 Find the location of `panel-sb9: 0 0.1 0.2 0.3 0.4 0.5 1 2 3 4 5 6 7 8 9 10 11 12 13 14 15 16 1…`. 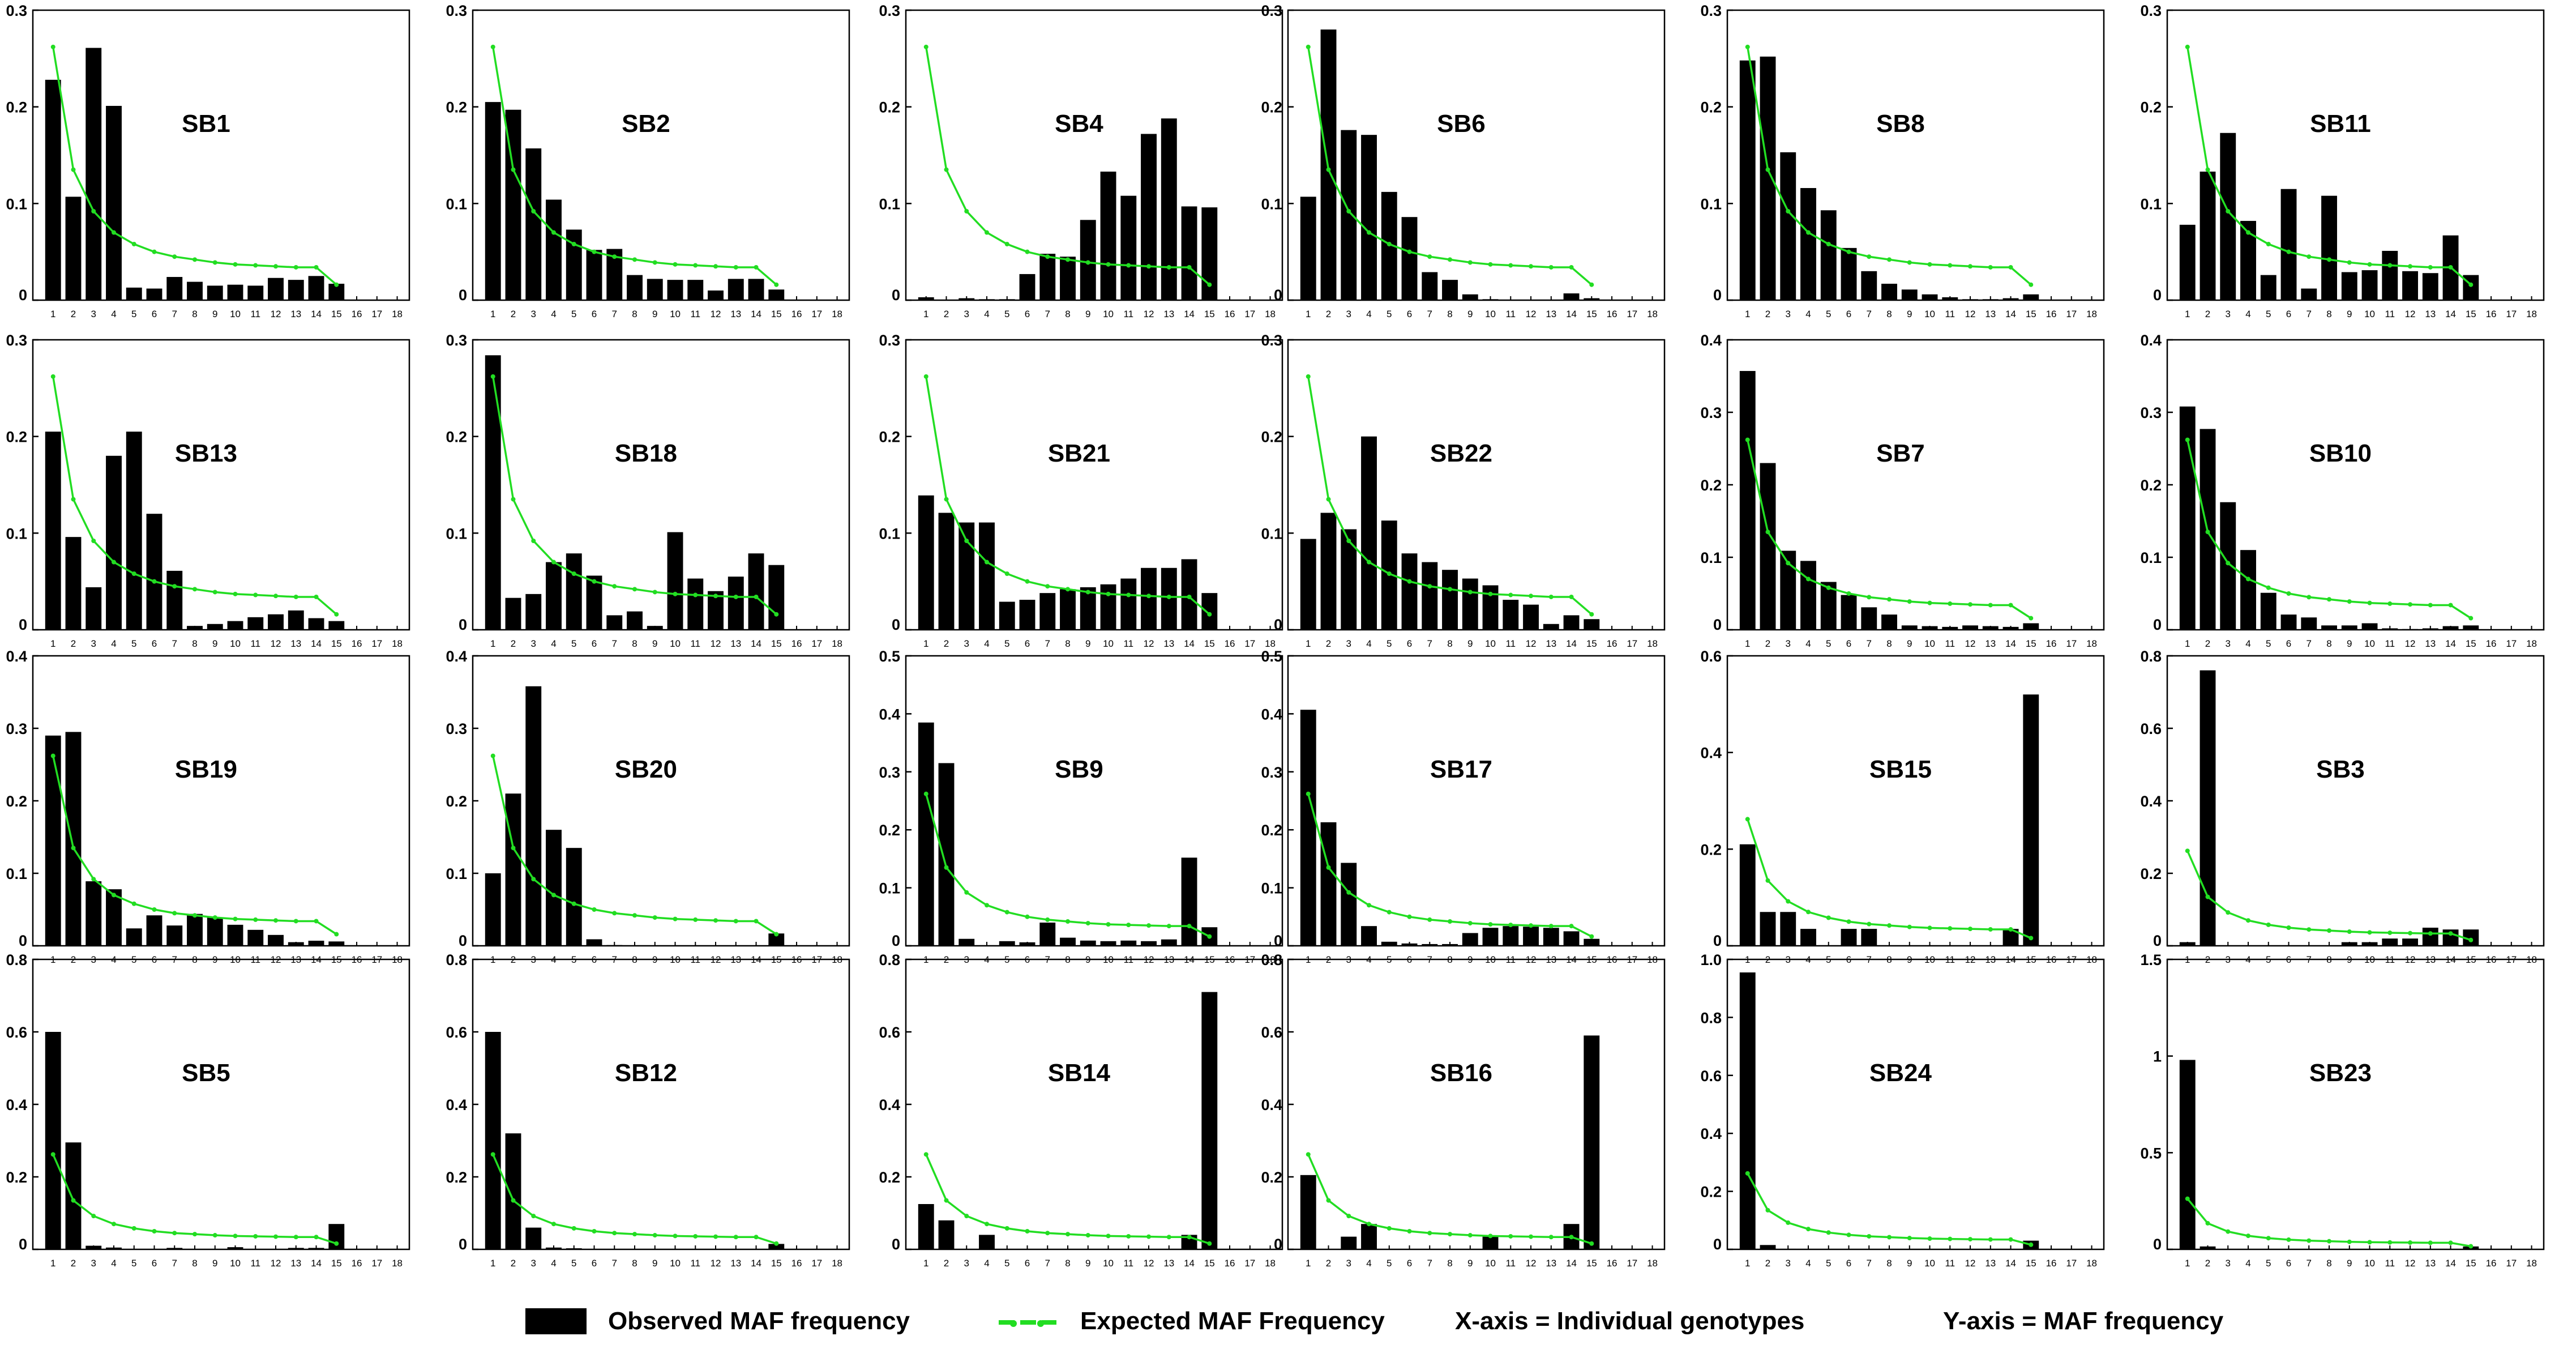

panel-sb9: 0 0.1 0.2 0.3 0.4 0.5 1 2 3 4 5 6 7 8 9 10 11 12 13 14 15 16 1… is located at coordinates (1084, 808).